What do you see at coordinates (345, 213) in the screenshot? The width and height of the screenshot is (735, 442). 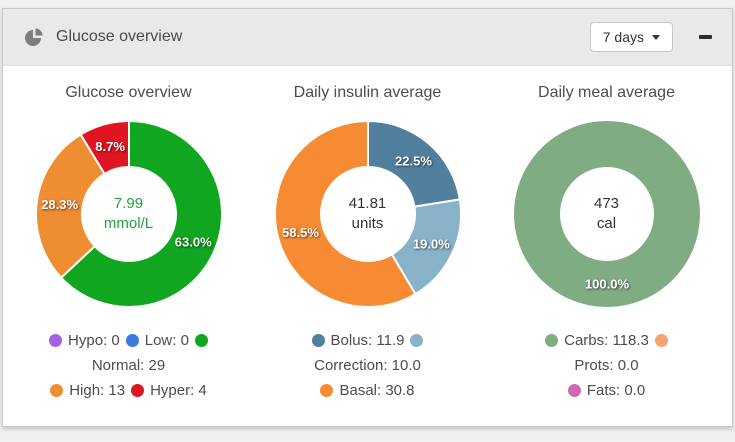 I see `donut-slice-basal` at bounding box center [345, 213].